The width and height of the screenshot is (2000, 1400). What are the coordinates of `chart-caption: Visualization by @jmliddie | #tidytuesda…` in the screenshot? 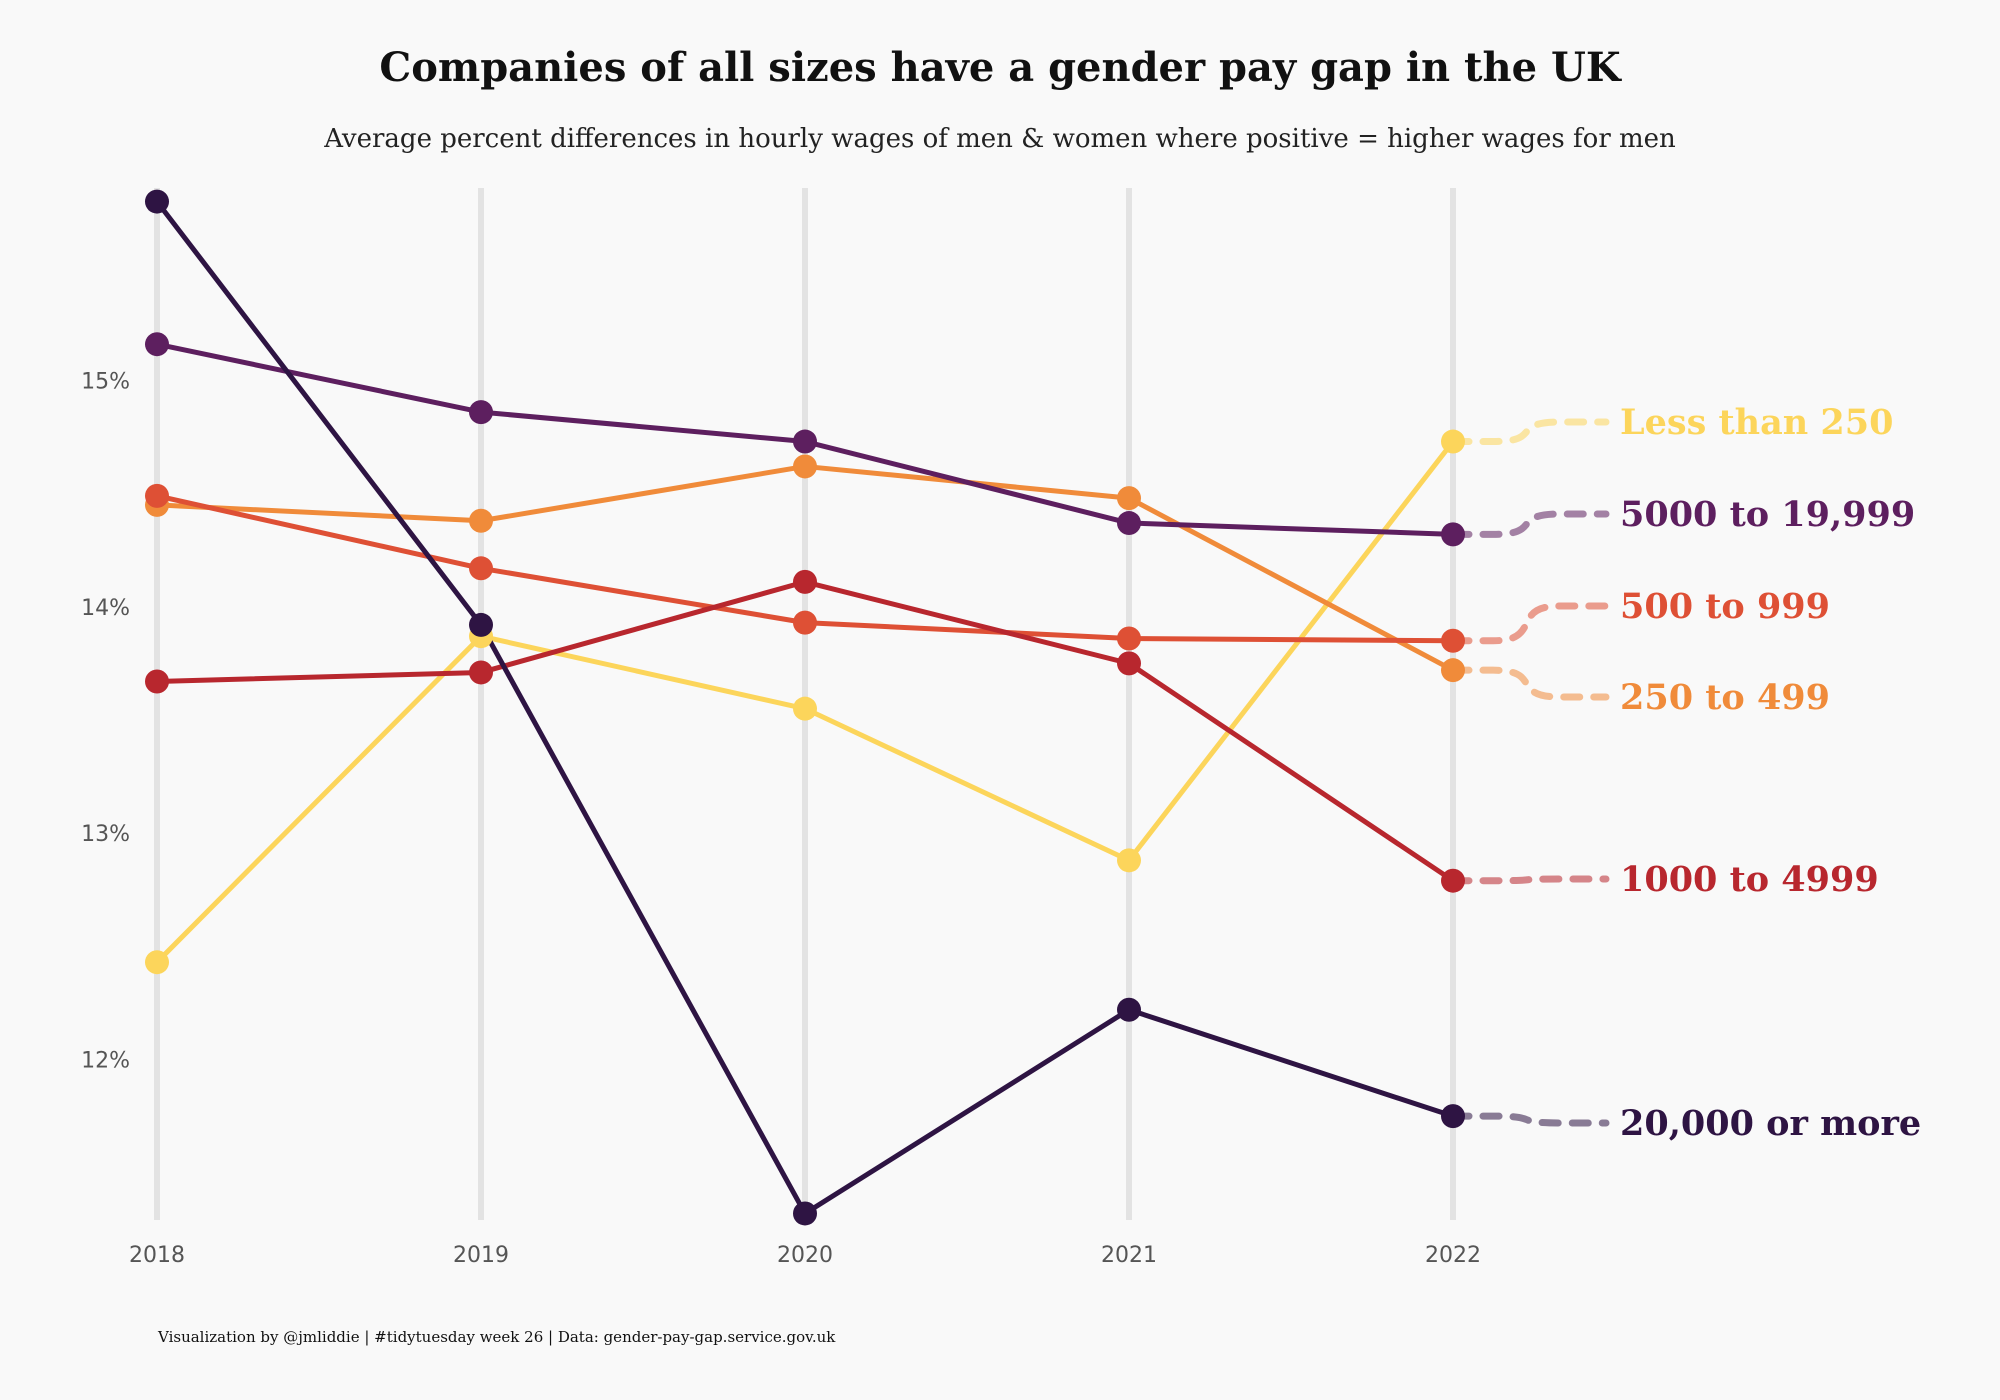 It's located at (497, 1337).